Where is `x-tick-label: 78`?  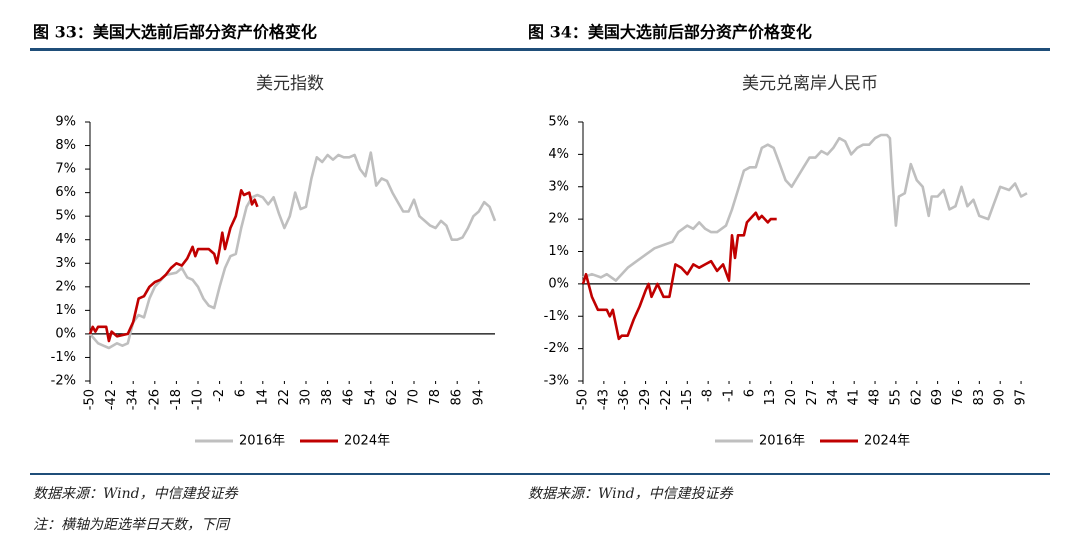
x-tick-label: 78 is located at coordinates (435, 397).